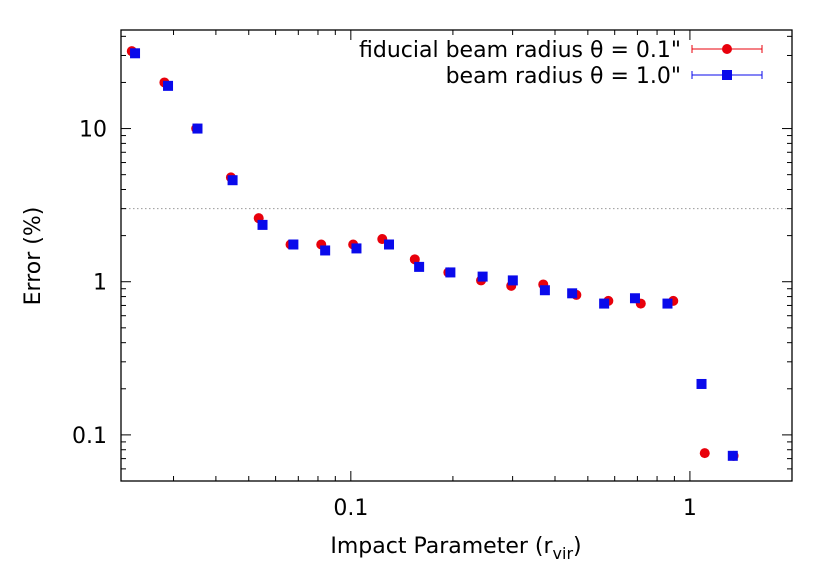 This screenshot has height=581, width=830. What do you see at coordinates (563, 553) in the screenshot?
I see `x-axis-label-subscript: vir` at bounding box center [563, 553].